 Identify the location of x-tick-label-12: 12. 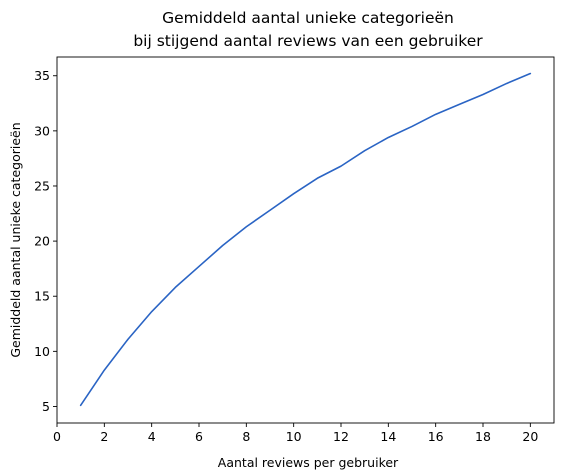
(341, 436).